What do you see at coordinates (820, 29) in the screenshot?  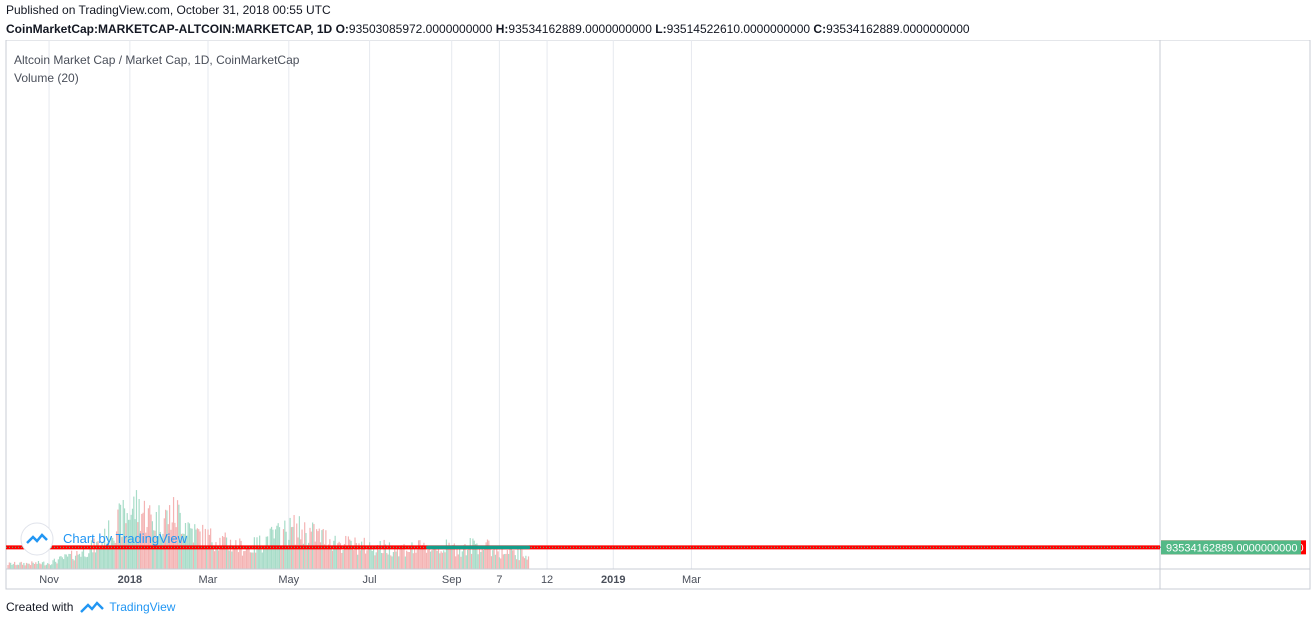 I see `close-label: C:` at bounding box center [820, 29].